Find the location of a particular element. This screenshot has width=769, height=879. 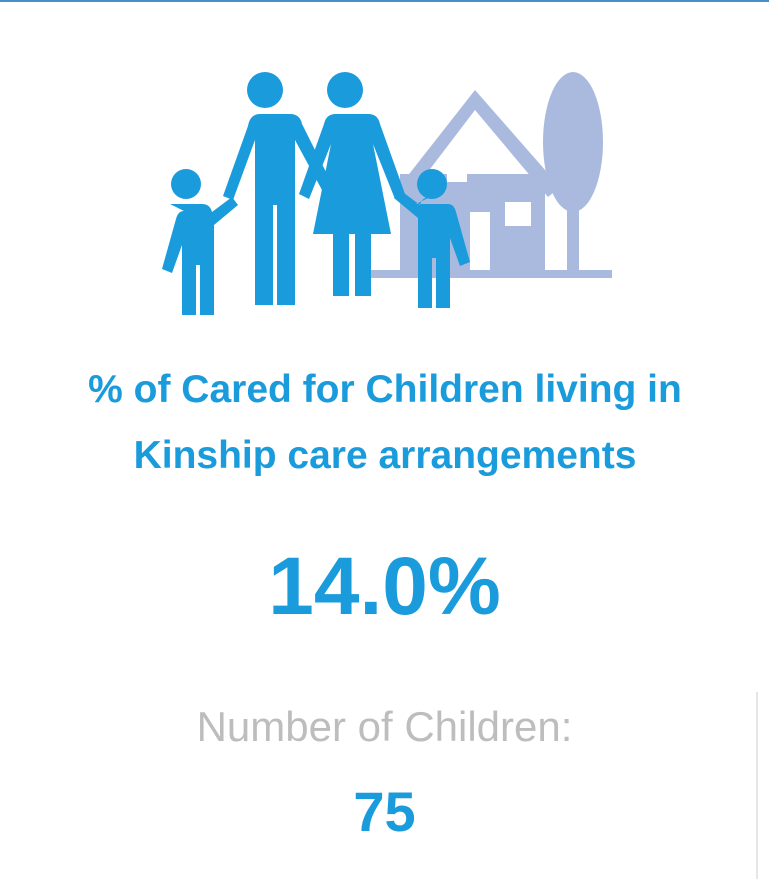

count-label: Number of Children: is located at coordinates (384, 726).